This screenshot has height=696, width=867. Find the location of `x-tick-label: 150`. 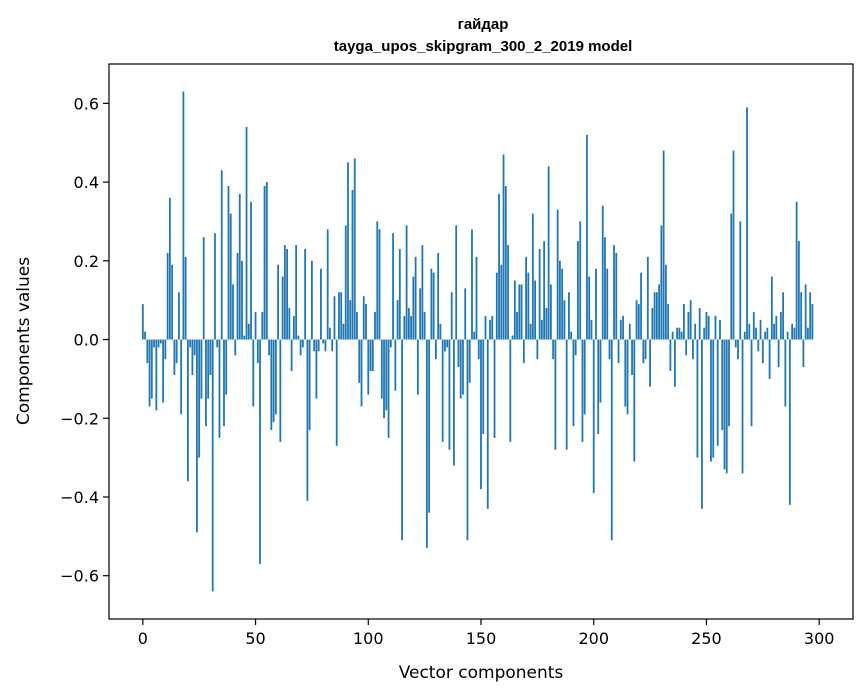

x-tick-label: 150 is located at coordinates (481, 638).